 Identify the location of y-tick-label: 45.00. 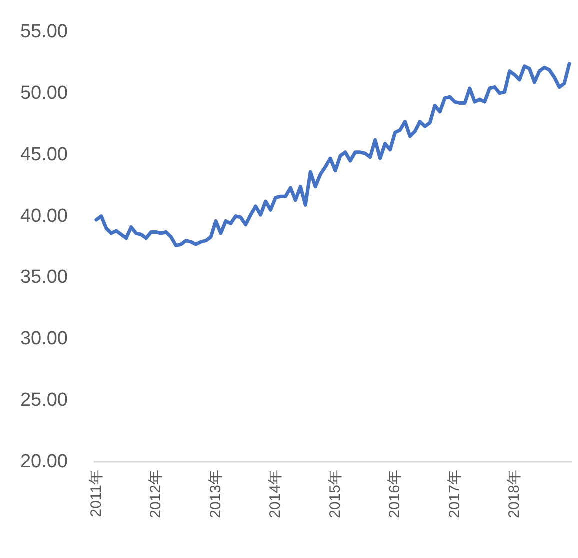
(44, 155).